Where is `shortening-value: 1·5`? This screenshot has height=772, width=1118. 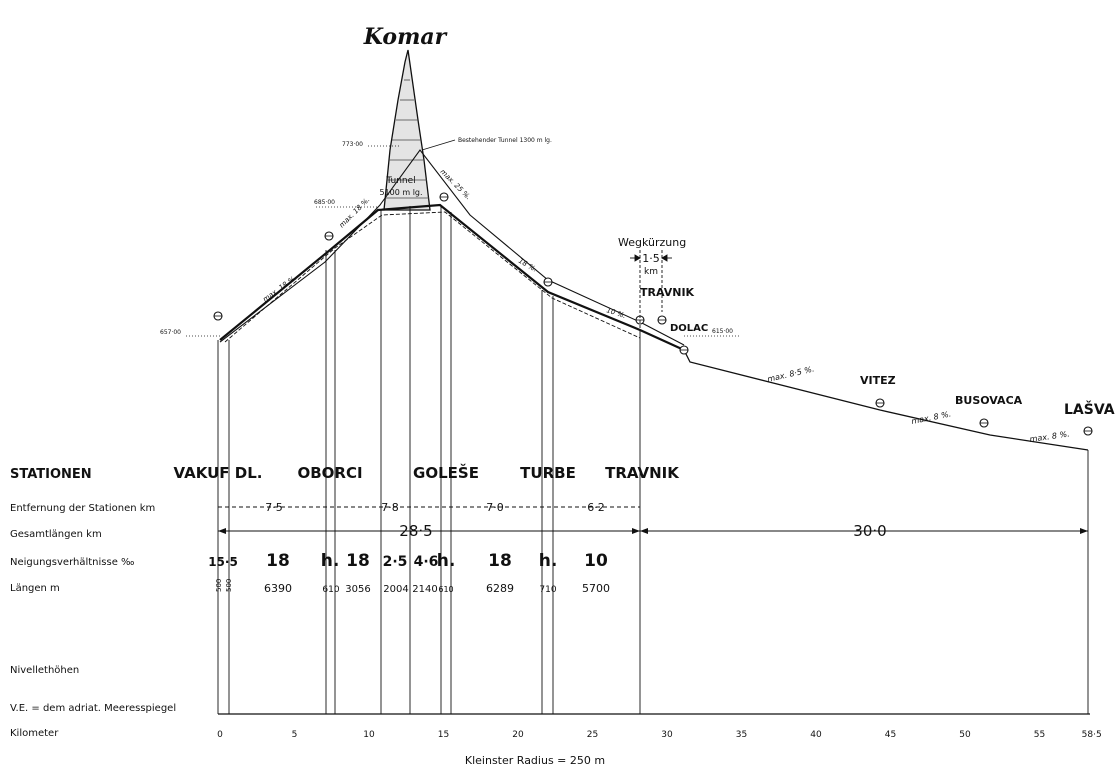
shortening-value: 1·5 is located at coordinates (651, 258).